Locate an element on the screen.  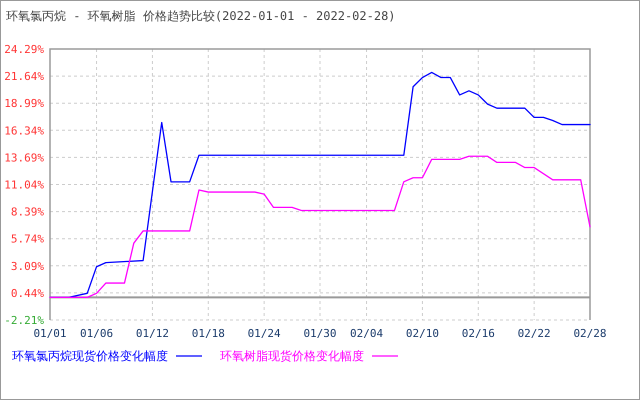
chart-title: 环氧氯丙烷 - 环氧树脂 价格趋势比较(2022-01-01 - 2022-02-28) is located at coordinates (201, 16).